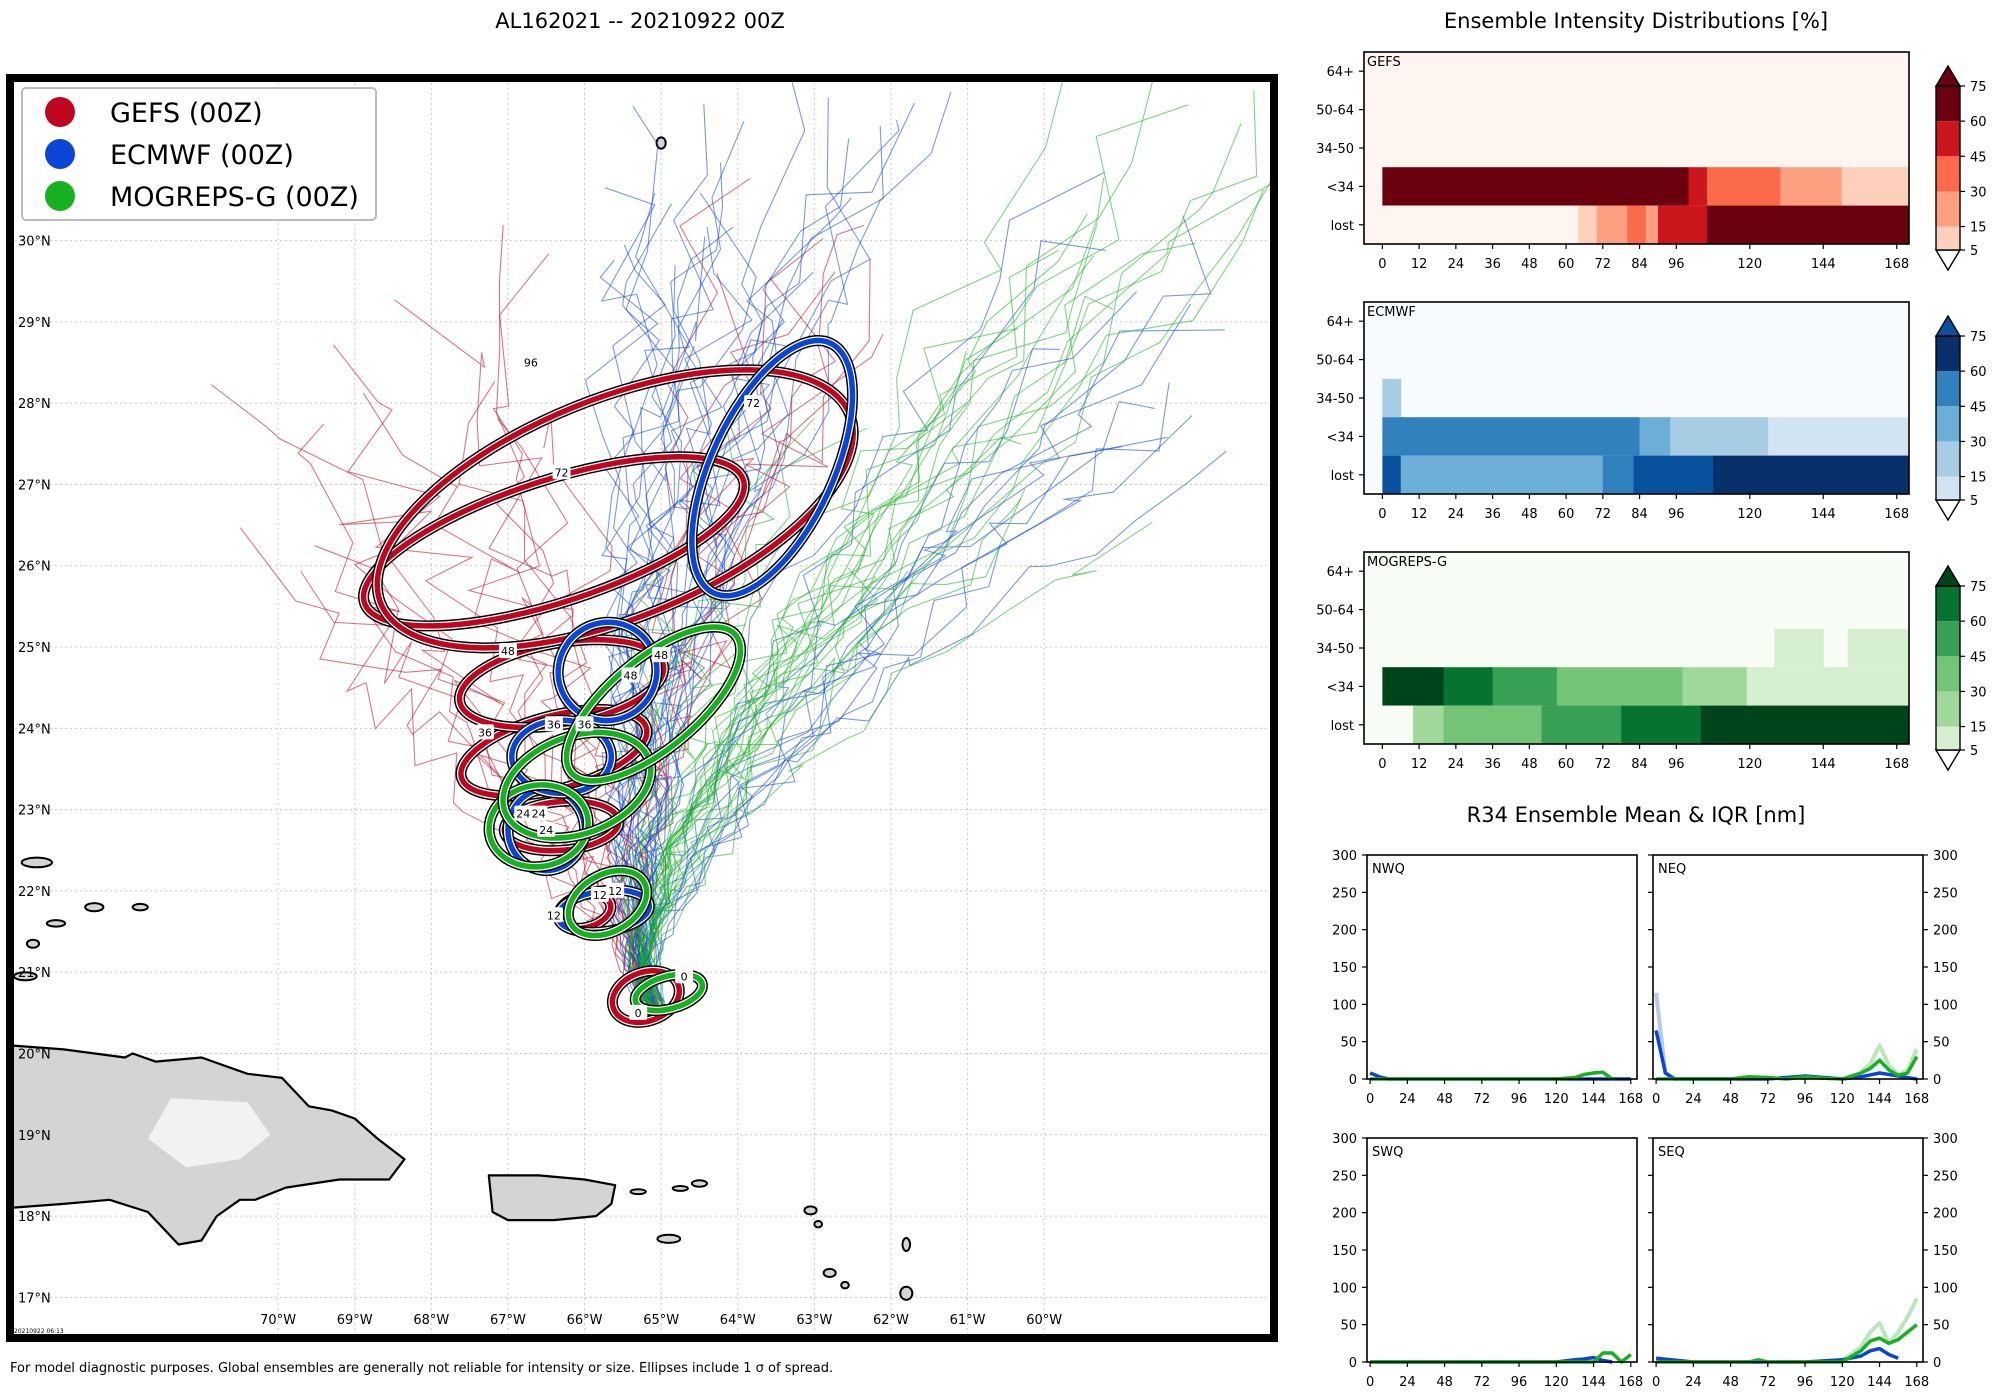 This screenshot has width=2000, height=1400. Describe the element at coordinates (1387, 1152) in the screenshot. I see `r34-panel-label: SWQ` at that location.